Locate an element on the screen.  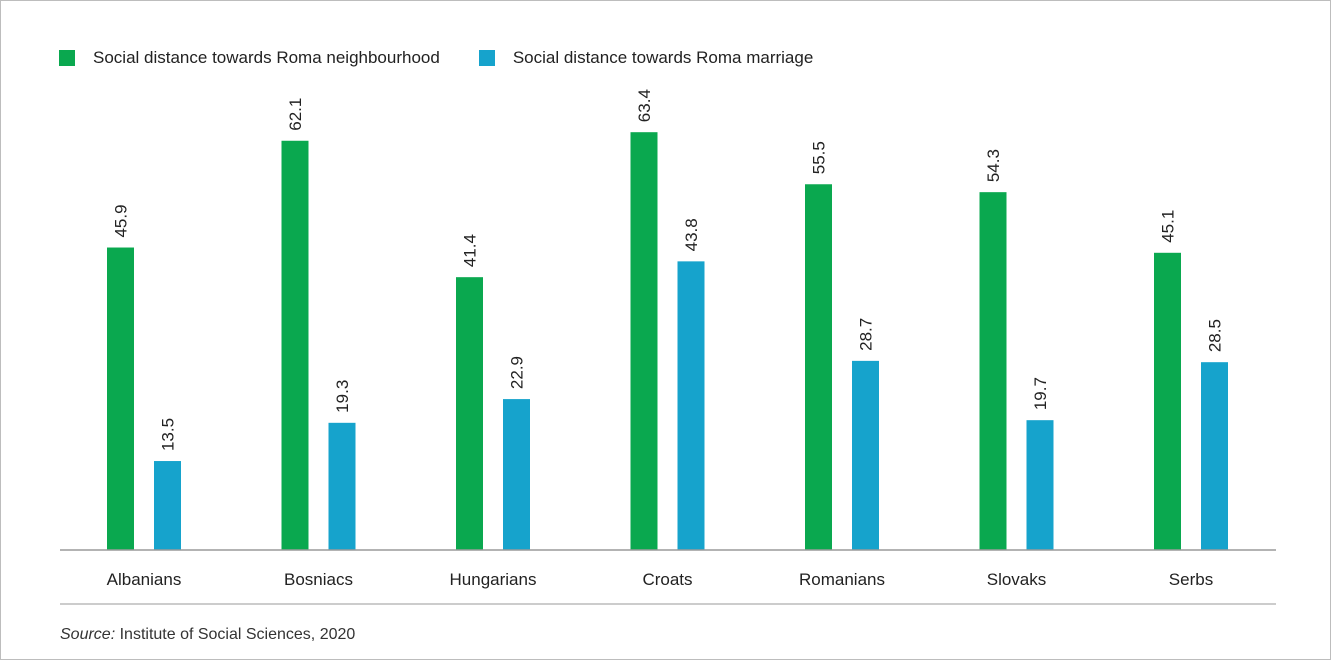
data-label-neighbourhood-serbs: 45.1 is located at coordinates (1168, 226).